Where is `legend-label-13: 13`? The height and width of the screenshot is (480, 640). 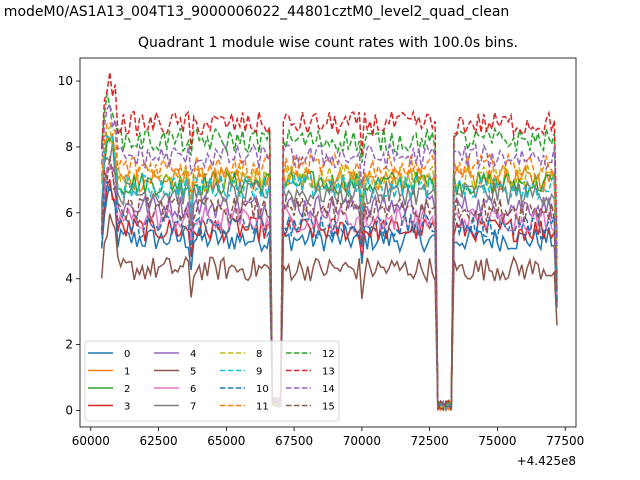
legend-label-13: 13 is located at coordinates (328, 372).